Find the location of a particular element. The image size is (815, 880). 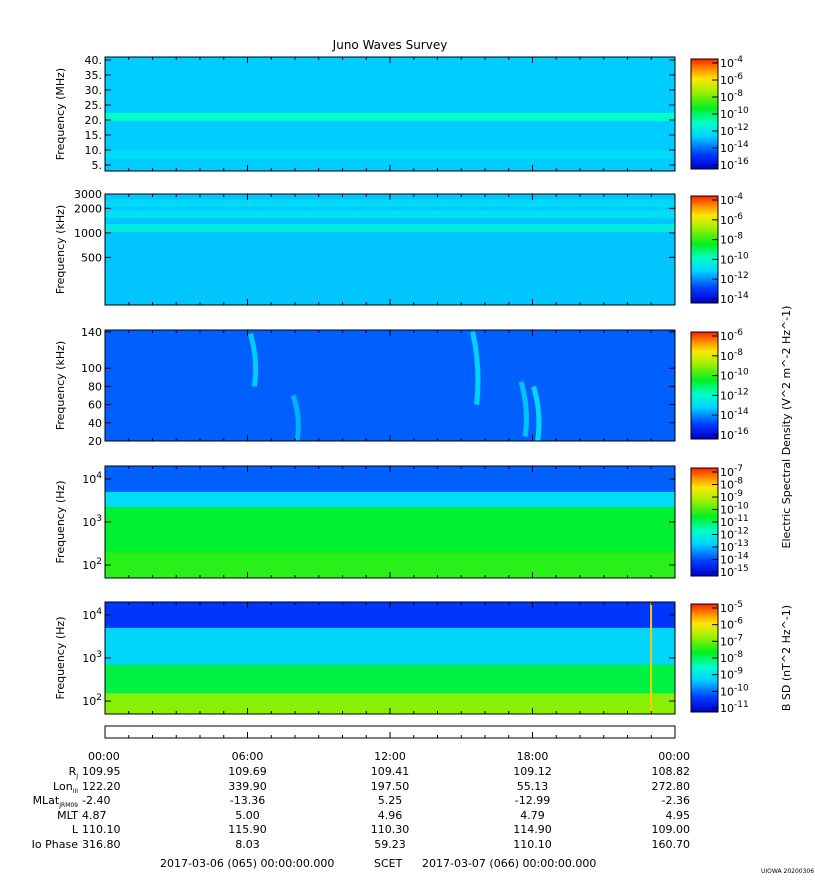

ephemeris-value: 4.87 is located at coordinates (94, 815).